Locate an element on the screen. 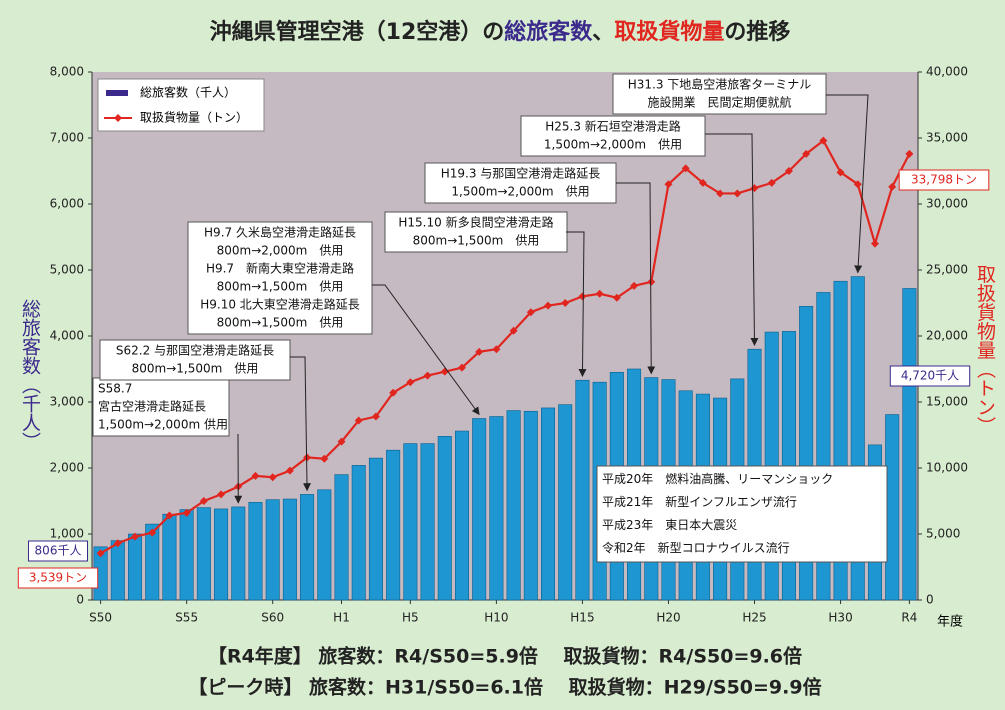 The height and width of the screenshot is (710, 1005). y2-tick-label: 30,000 is located at coordinates (947, 204).